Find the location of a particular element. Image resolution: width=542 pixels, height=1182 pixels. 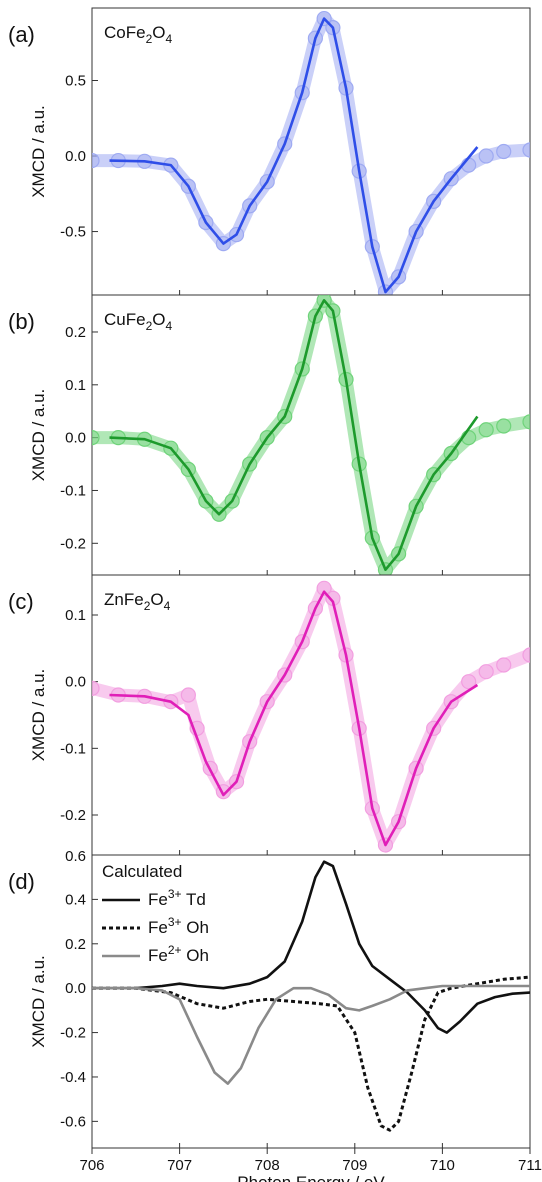

x-tick-label: 709 is located at coordinates (354, 1165).